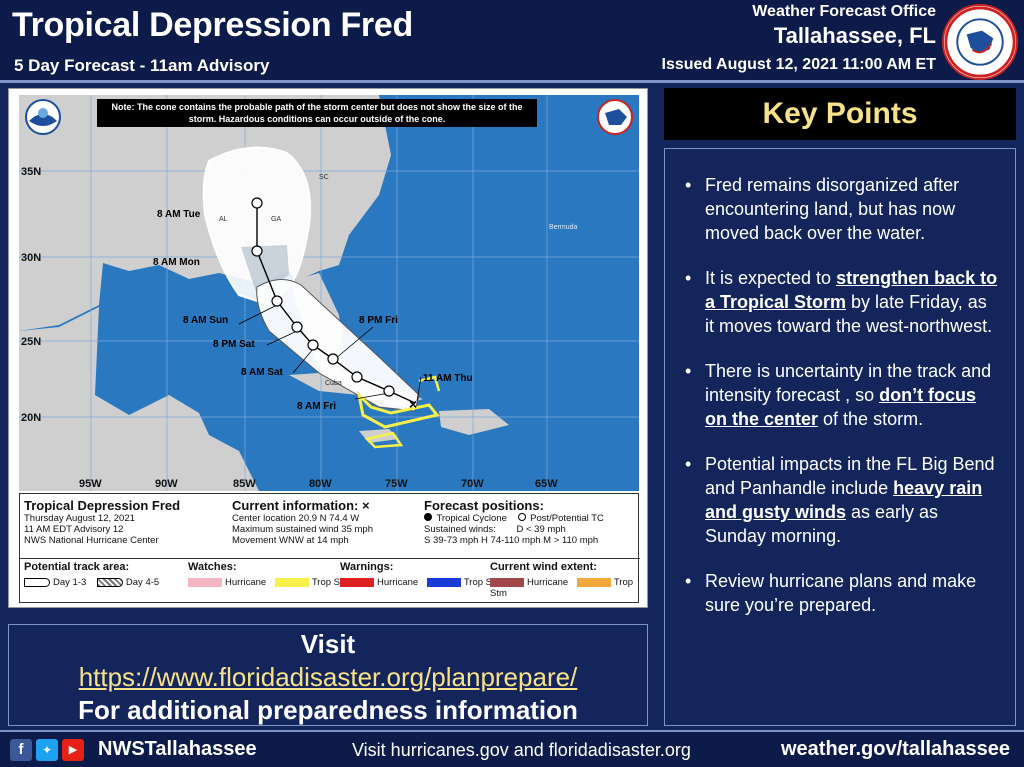 The width and height of the screenshot is (1024, 767). I want to click on lat-label-25: 25N, so click(31, 342).